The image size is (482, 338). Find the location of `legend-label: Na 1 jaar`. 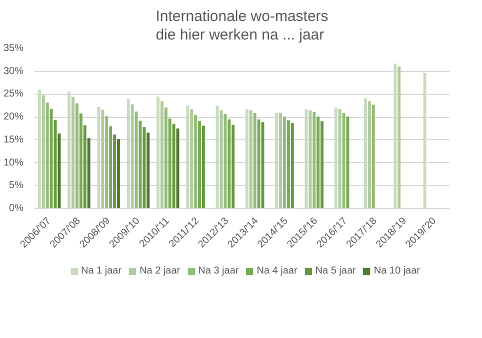

legend-label: Na 1 jaar is located at coordinates (101, 271).